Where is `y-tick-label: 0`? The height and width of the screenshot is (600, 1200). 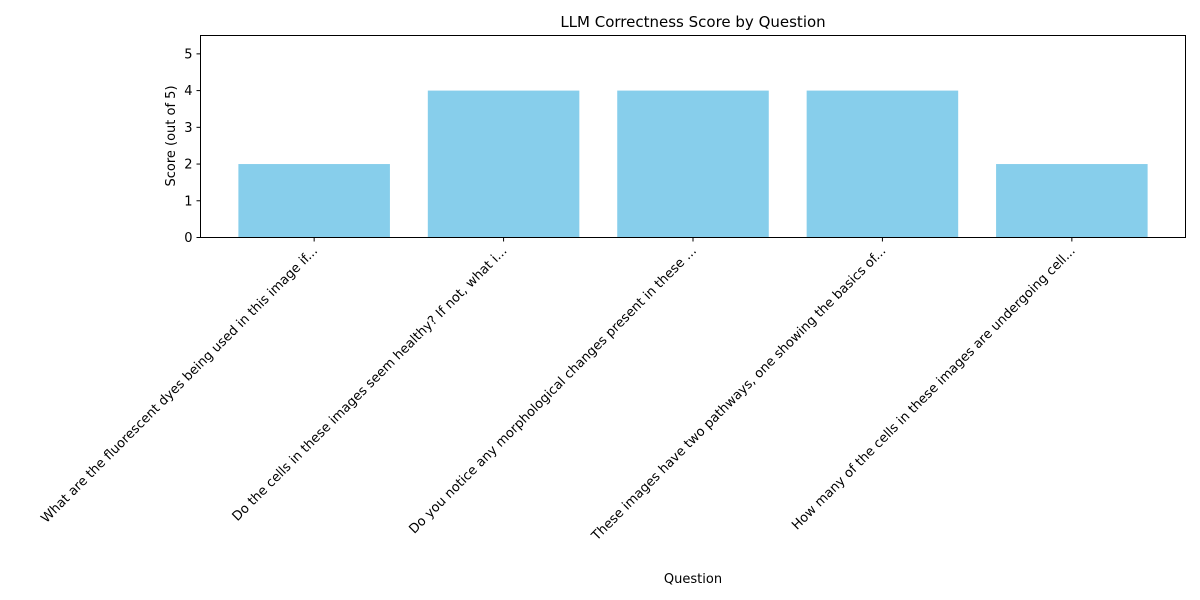 y-tick-label: 0 is located at coordinates (188, 238).